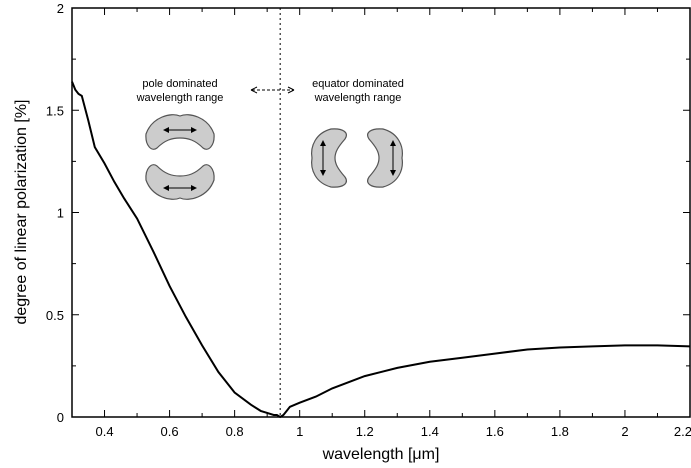 The height and width of the screenshot is (468, 691). What do you see at coordinates (55, 315) in the screenshot?
I see `y-tick-label: 0.5` at bounding box center [55, 315].